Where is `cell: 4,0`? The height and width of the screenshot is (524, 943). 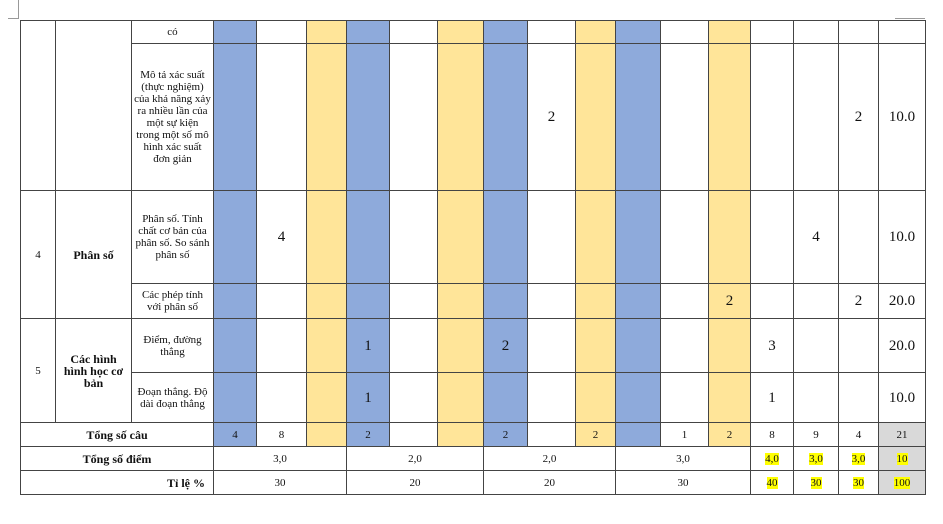 cell: 4,0 is located at coordinates (772, 458).